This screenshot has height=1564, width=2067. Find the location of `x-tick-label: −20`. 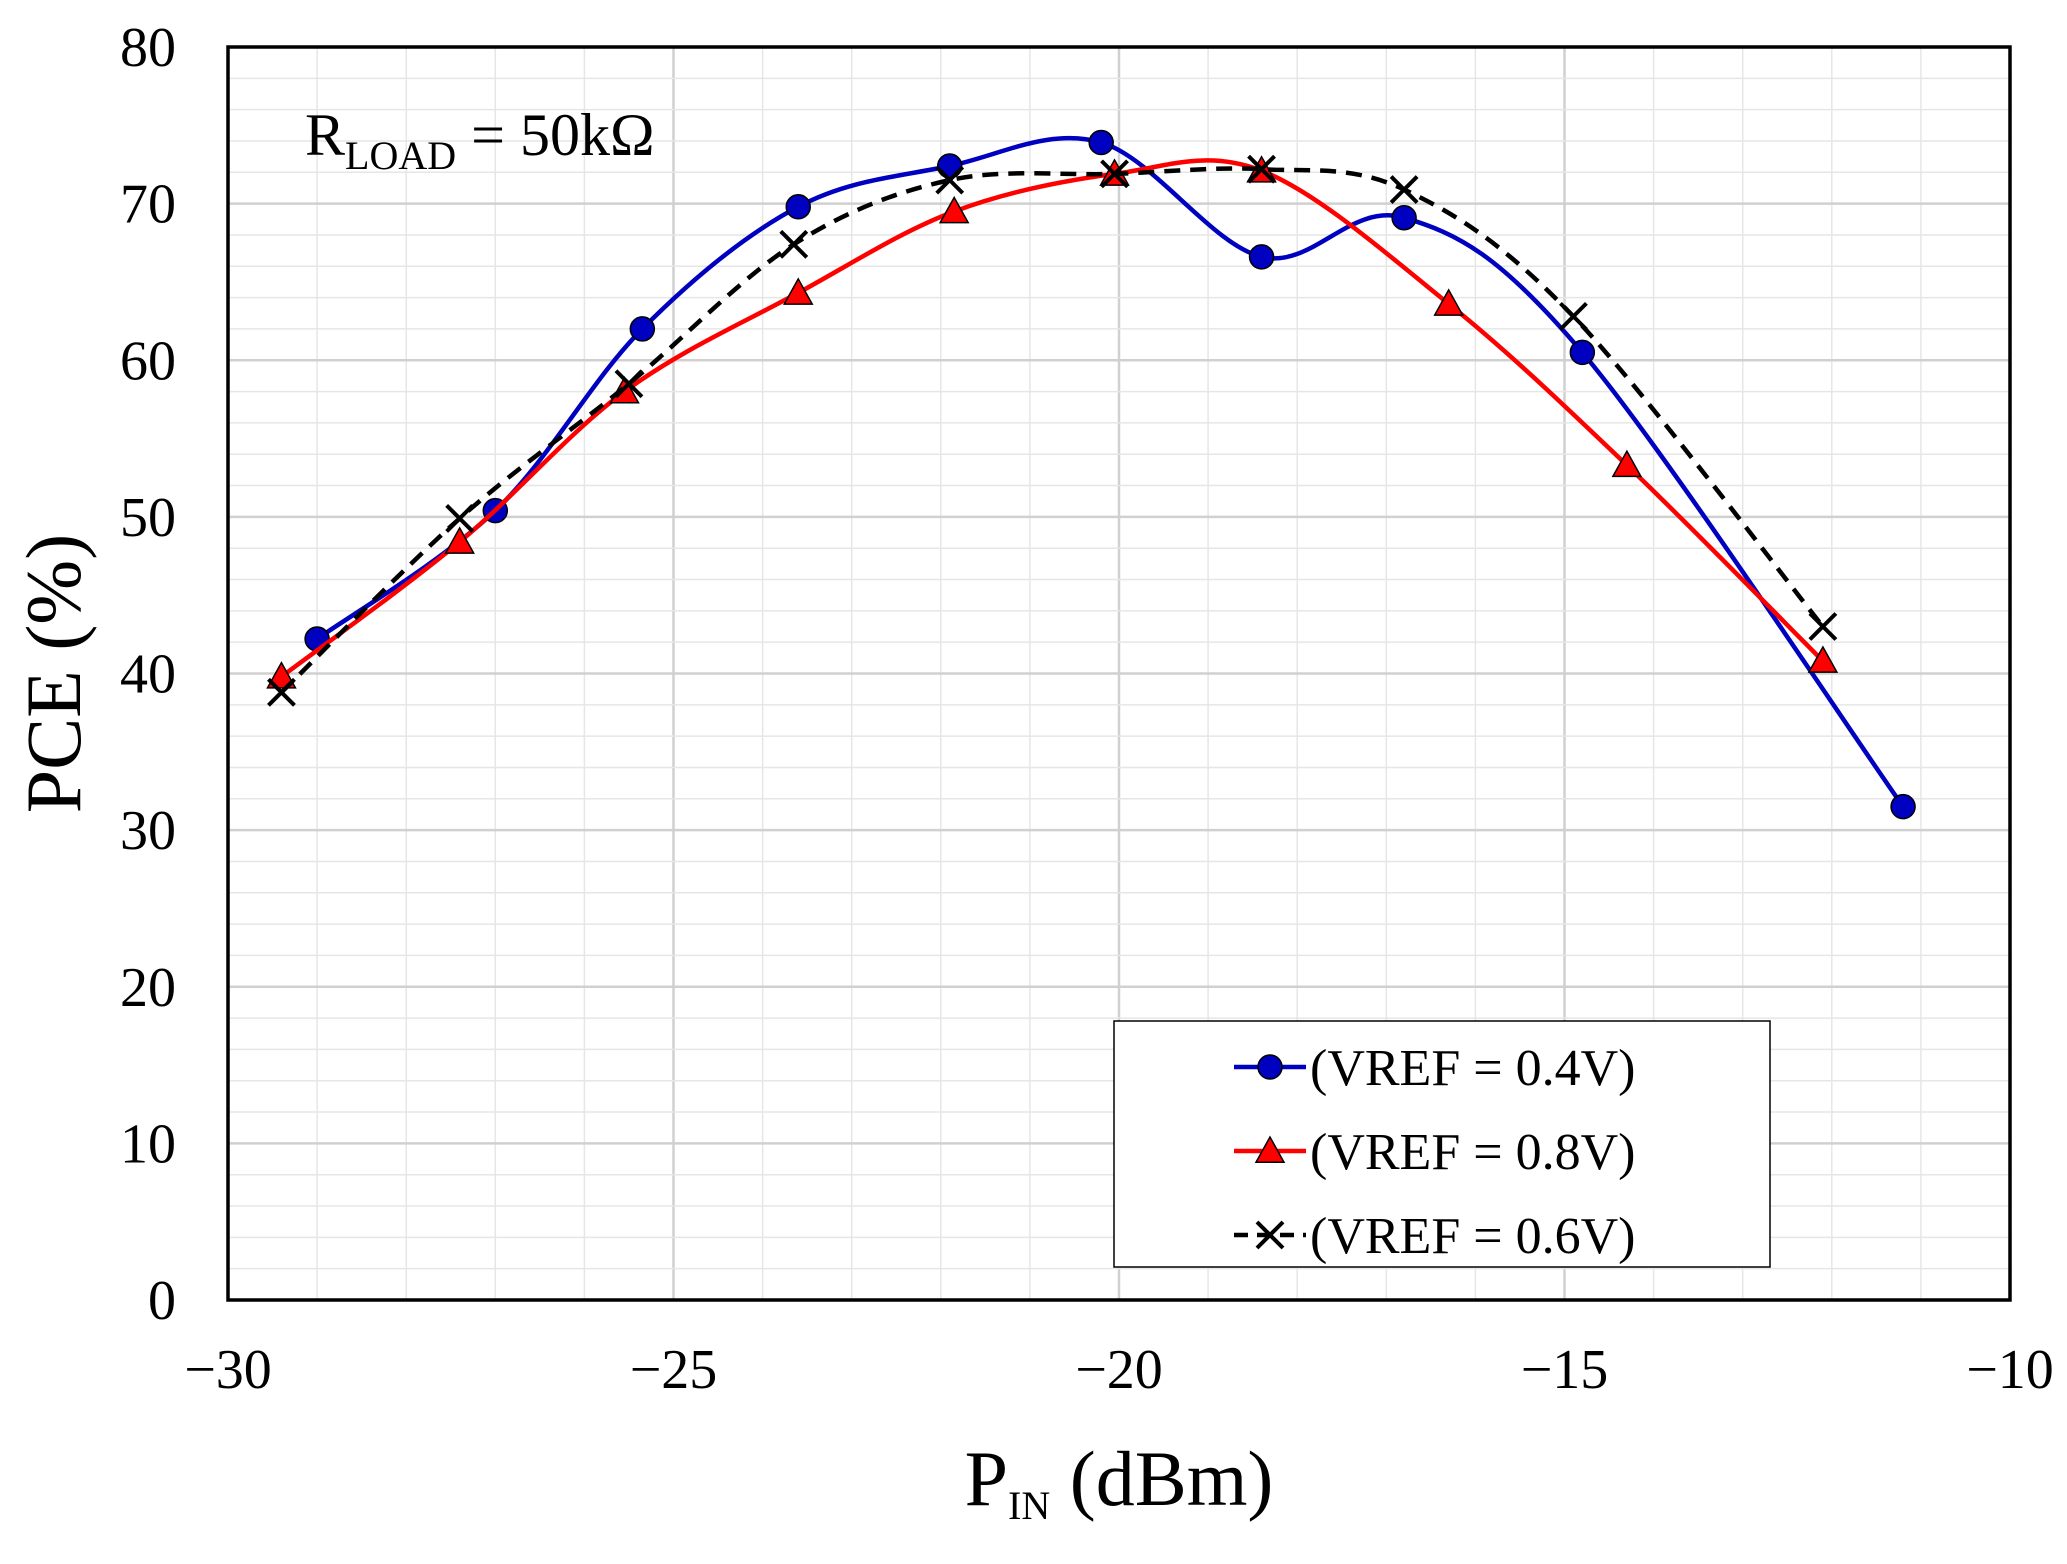

x-tick-label: −20 is located at coordinates (1119, 1370).